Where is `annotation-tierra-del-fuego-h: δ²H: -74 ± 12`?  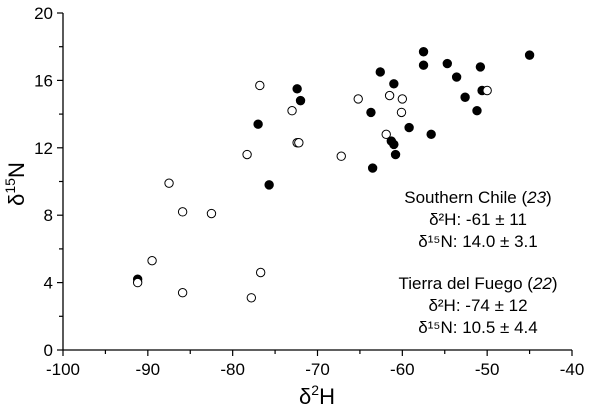
annotation-tierra-del-fuego-h: δ²H: -74 ± 12 is located at coordinates (477, 305).